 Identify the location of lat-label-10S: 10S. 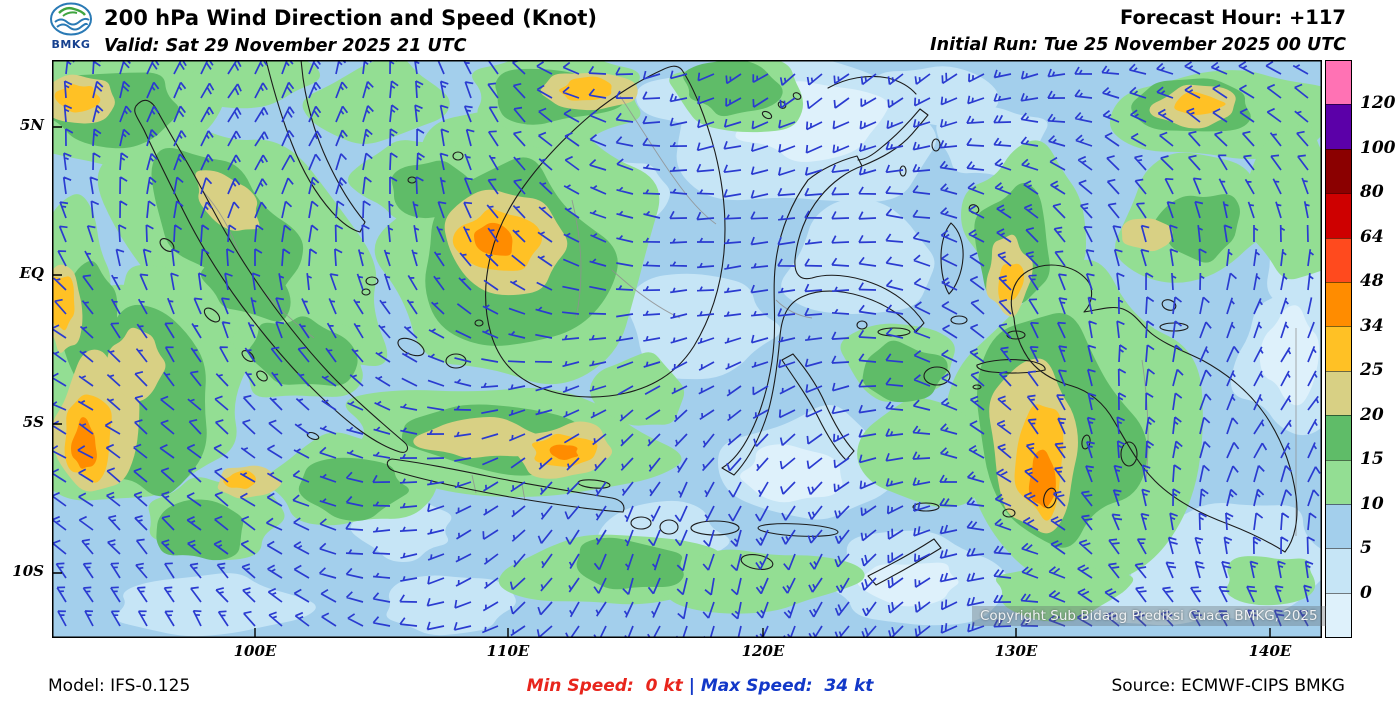
(28, 571).